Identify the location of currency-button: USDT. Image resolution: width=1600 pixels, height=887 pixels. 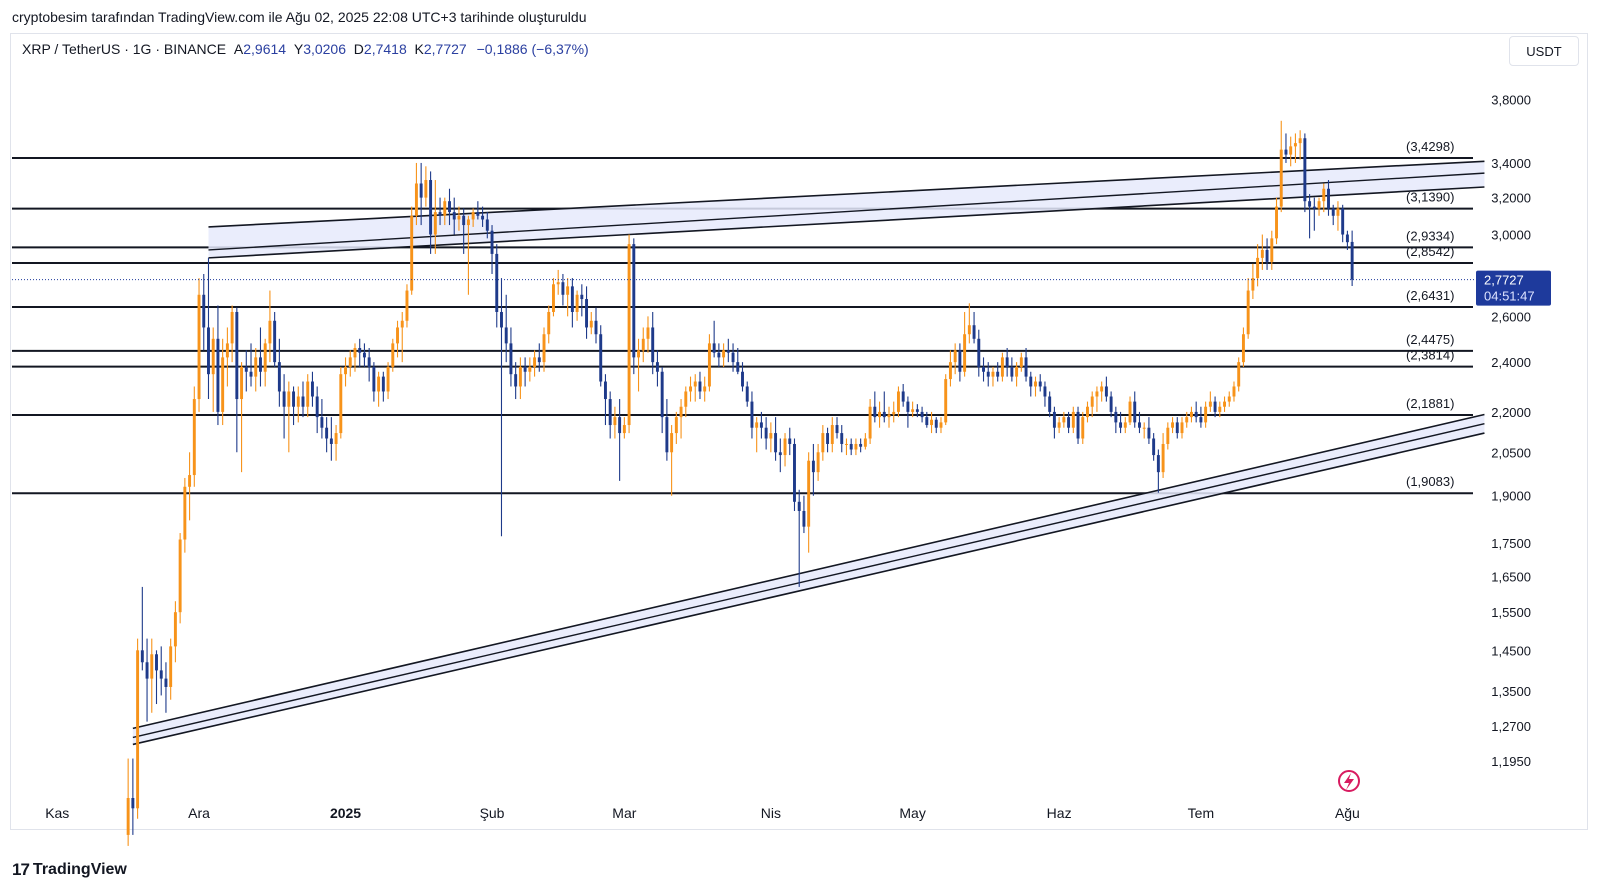
(1544, 51).